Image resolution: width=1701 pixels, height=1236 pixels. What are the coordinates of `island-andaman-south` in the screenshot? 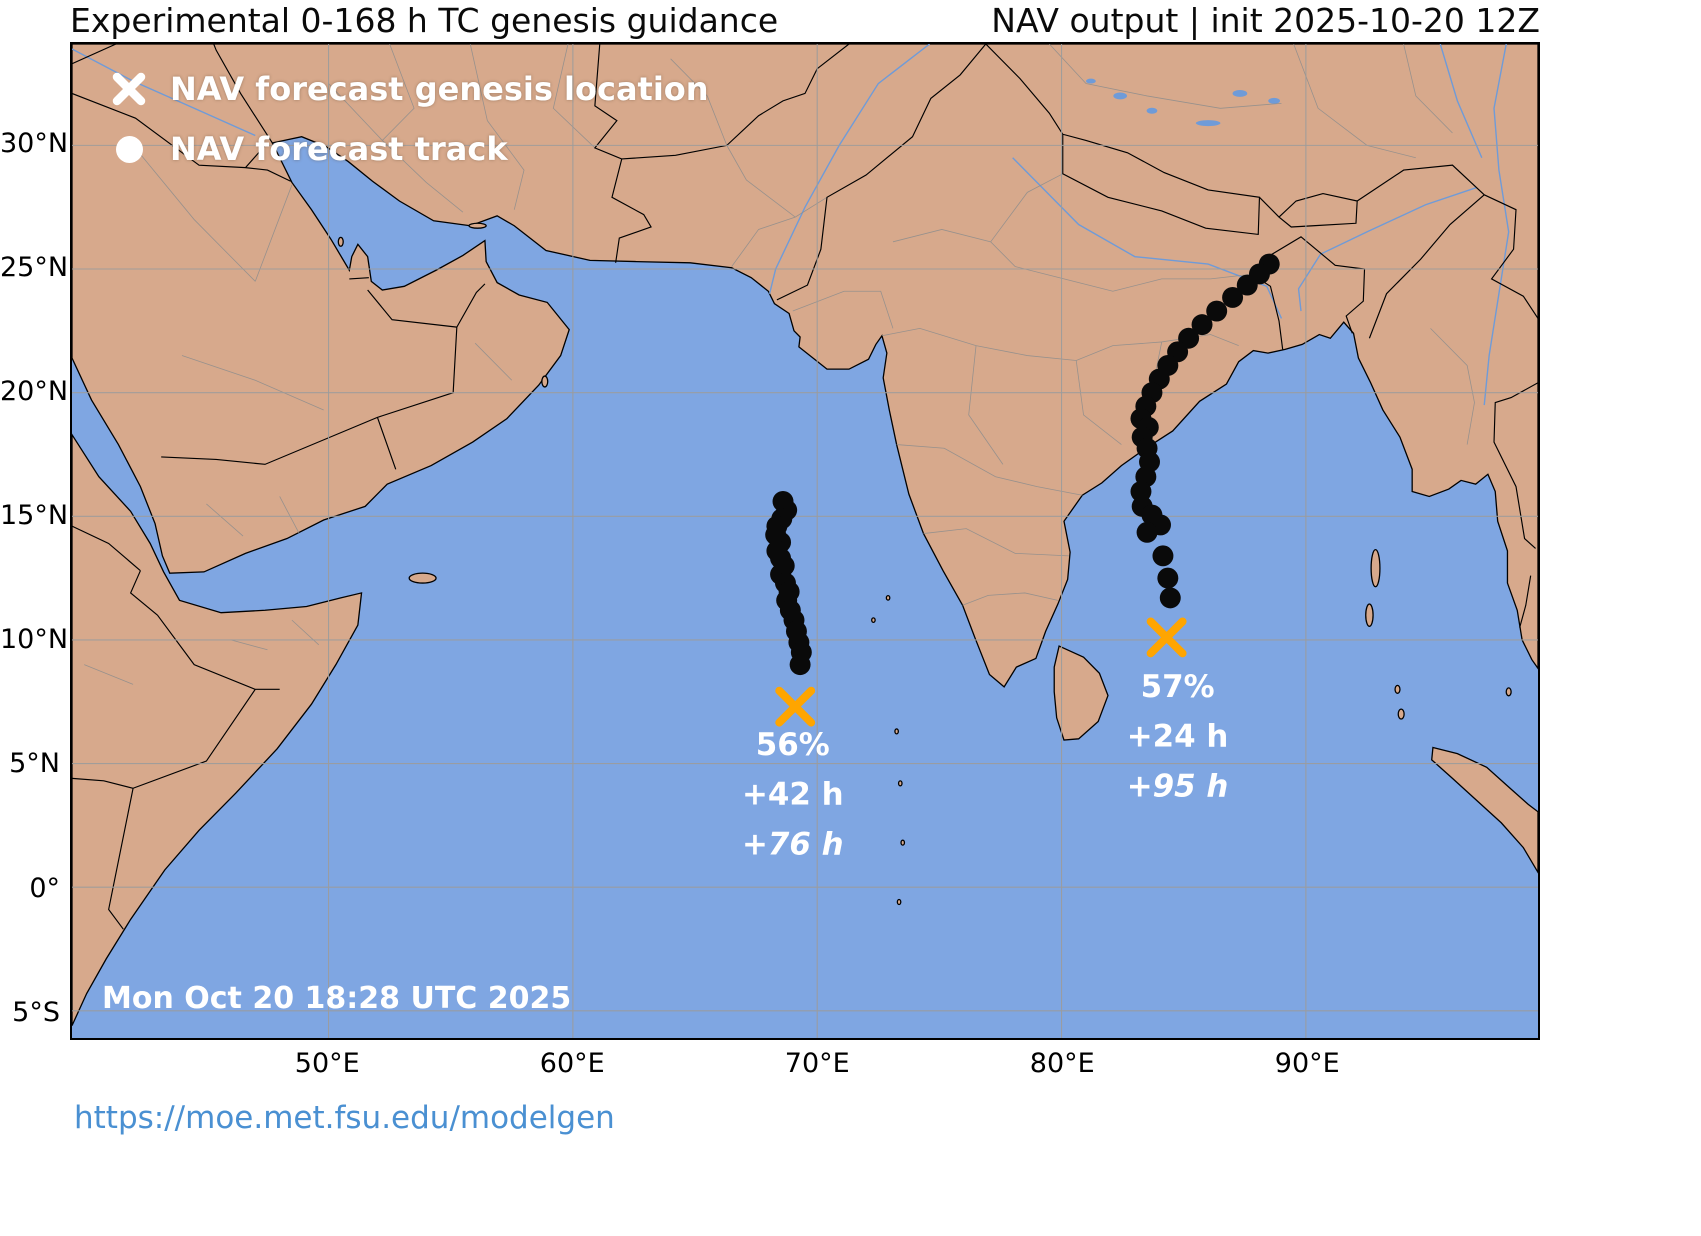 It's located at (1369, 615).